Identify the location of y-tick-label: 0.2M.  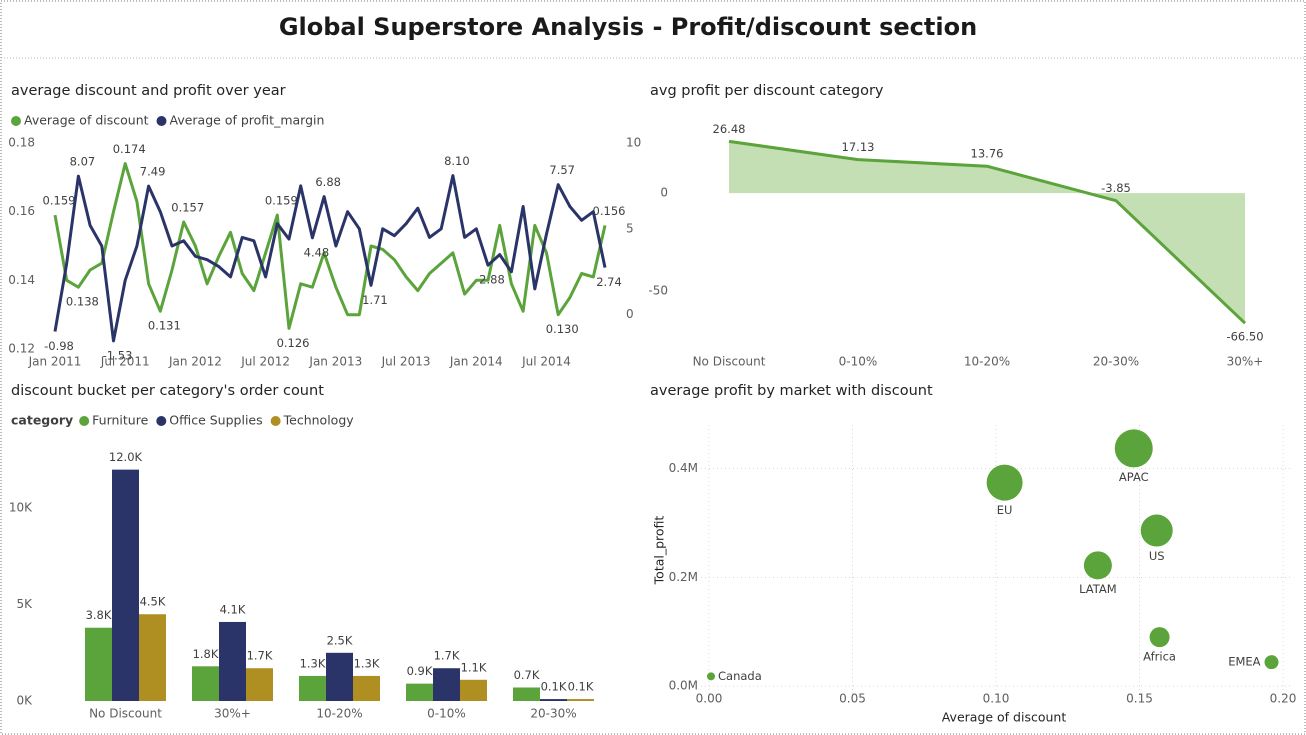
(683, 577).